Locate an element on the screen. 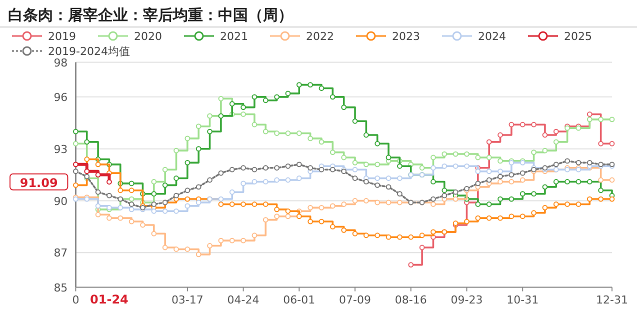  y-tick-label: 87 is located at coordinates (61, 253).